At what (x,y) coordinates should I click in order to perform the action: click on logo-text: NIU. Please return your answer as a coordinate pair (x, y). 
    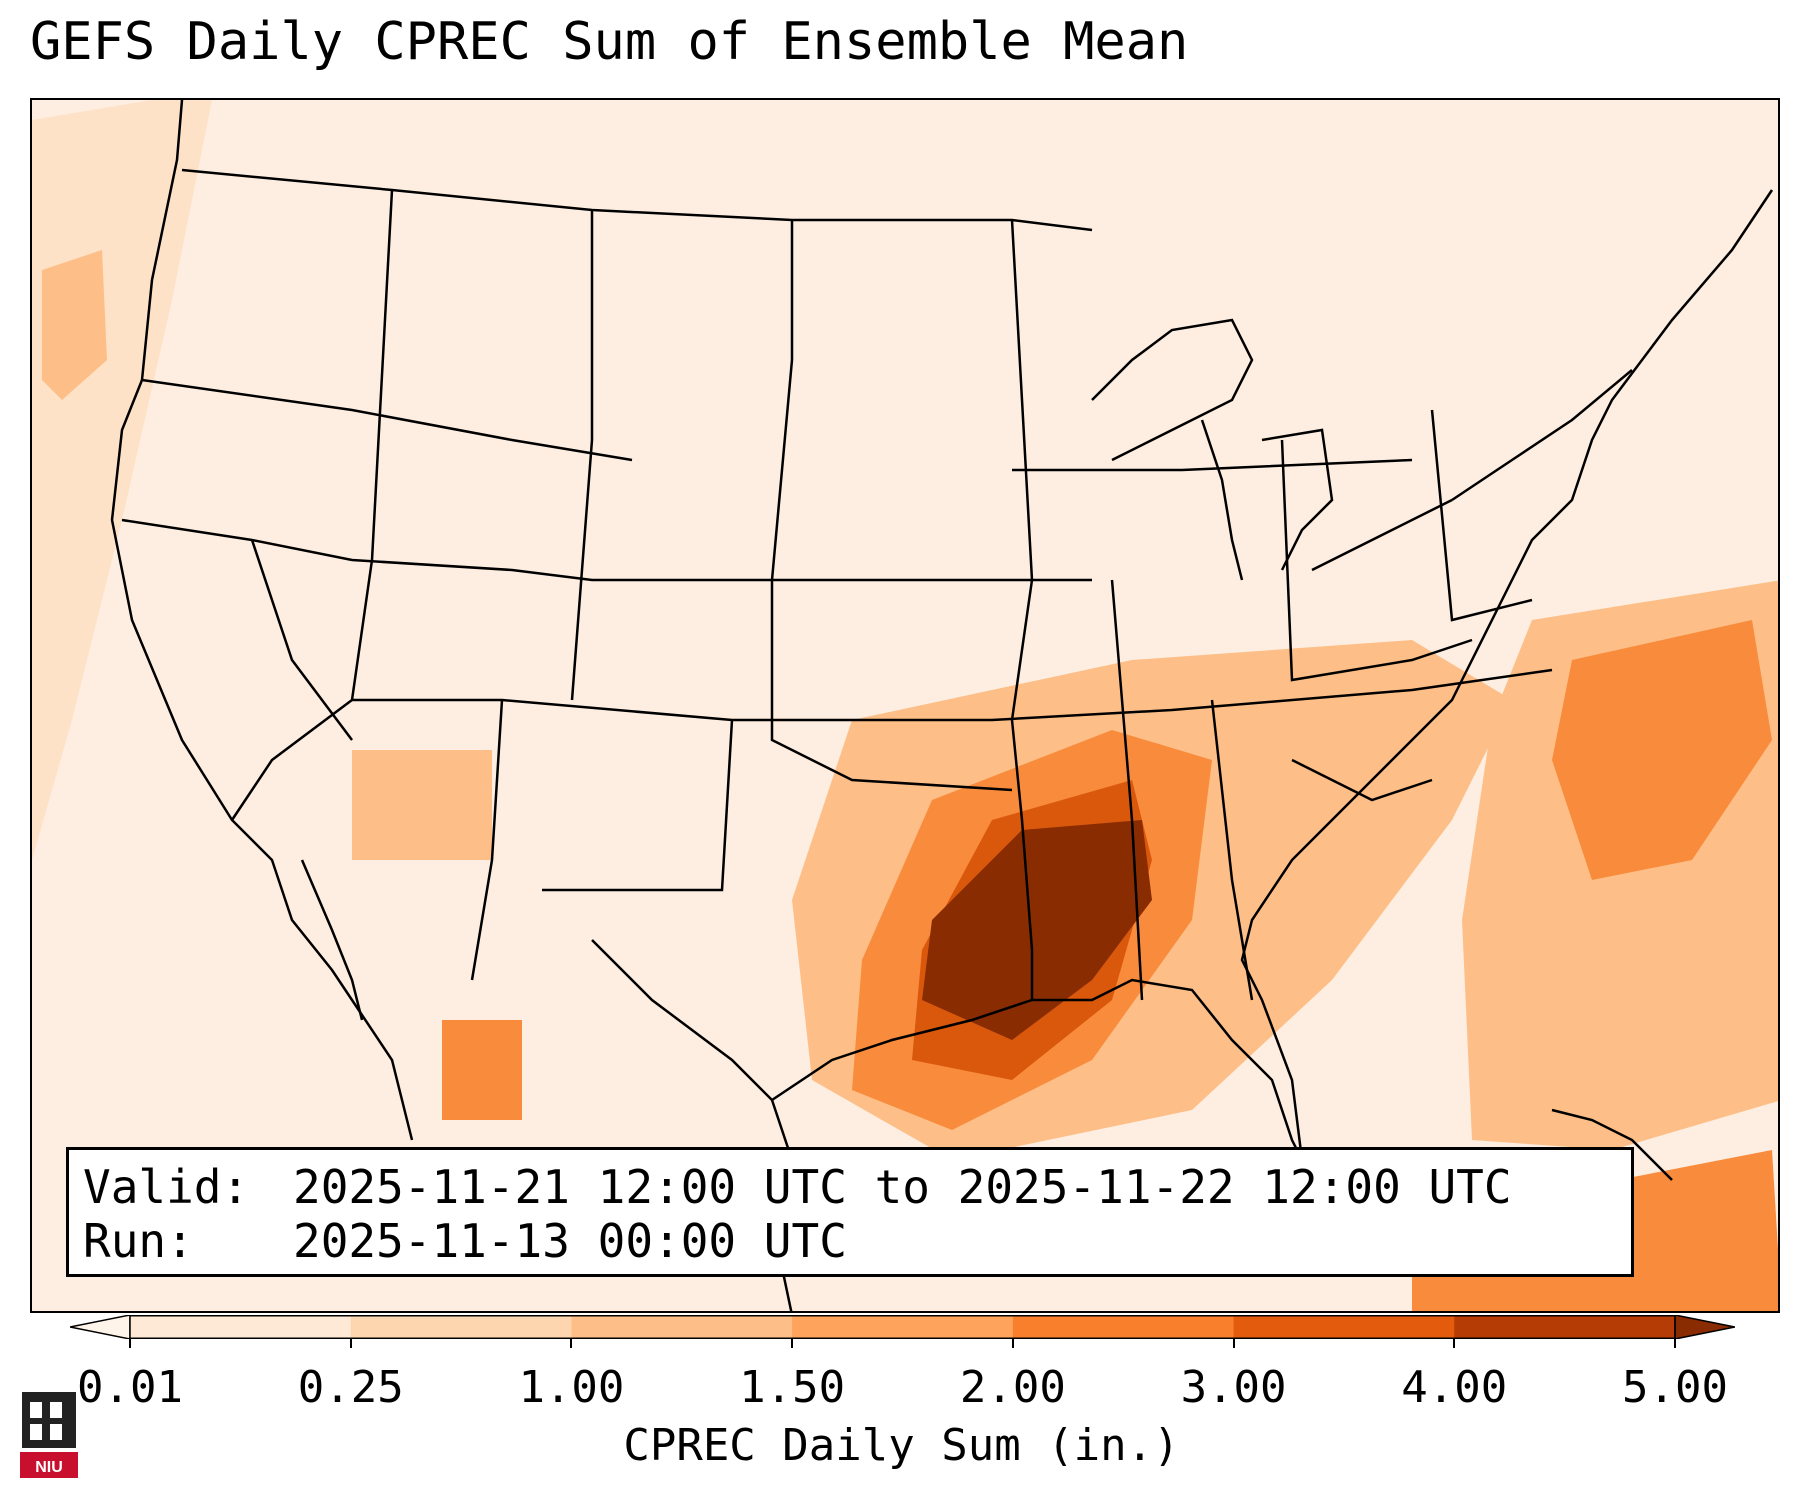
    Looking at the image, I should click on (49, 1467).